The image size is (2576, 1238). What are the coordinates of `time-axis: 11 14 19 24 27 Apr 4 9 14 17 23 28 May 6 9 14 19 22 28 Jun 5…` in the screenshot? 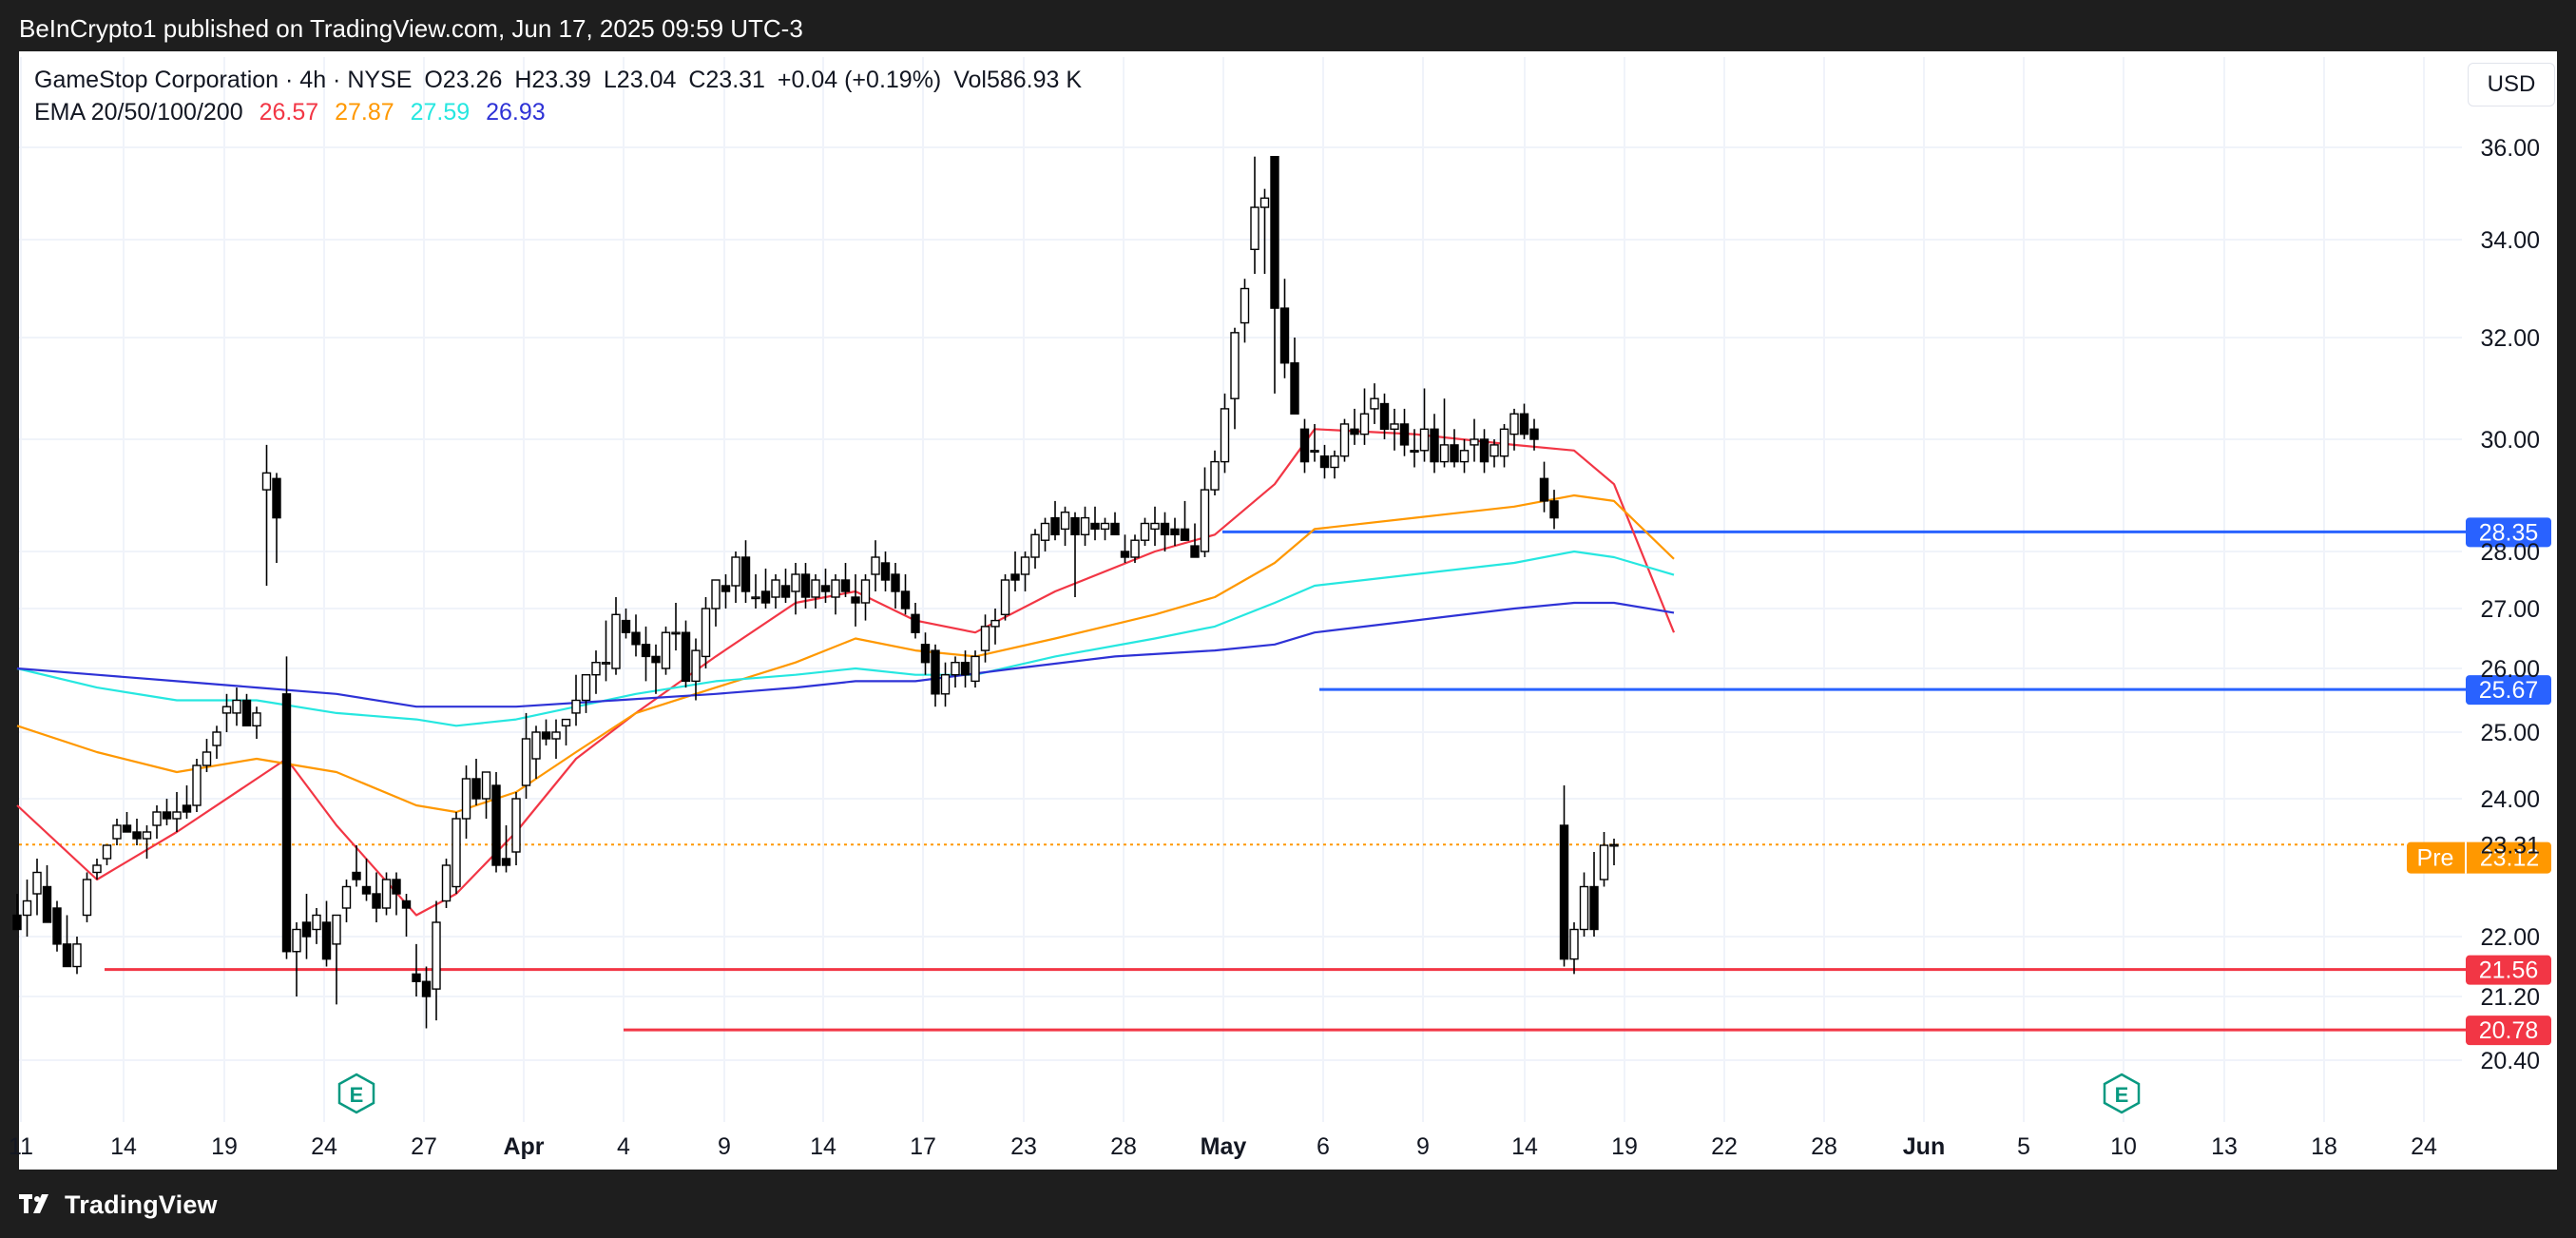 It's located at (1223, 1146).